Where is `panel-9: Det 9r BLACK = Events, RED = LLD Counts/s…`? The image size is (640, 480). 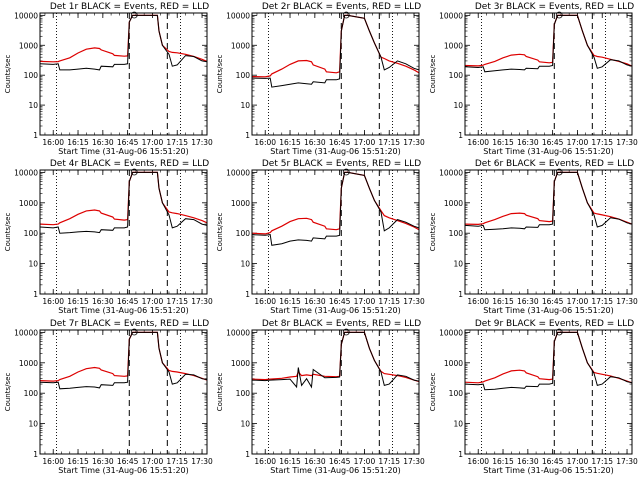 panel-9: Det 9r BLACK = Events, RED = LLD Counts/s… is located at coordinates (533, 397).